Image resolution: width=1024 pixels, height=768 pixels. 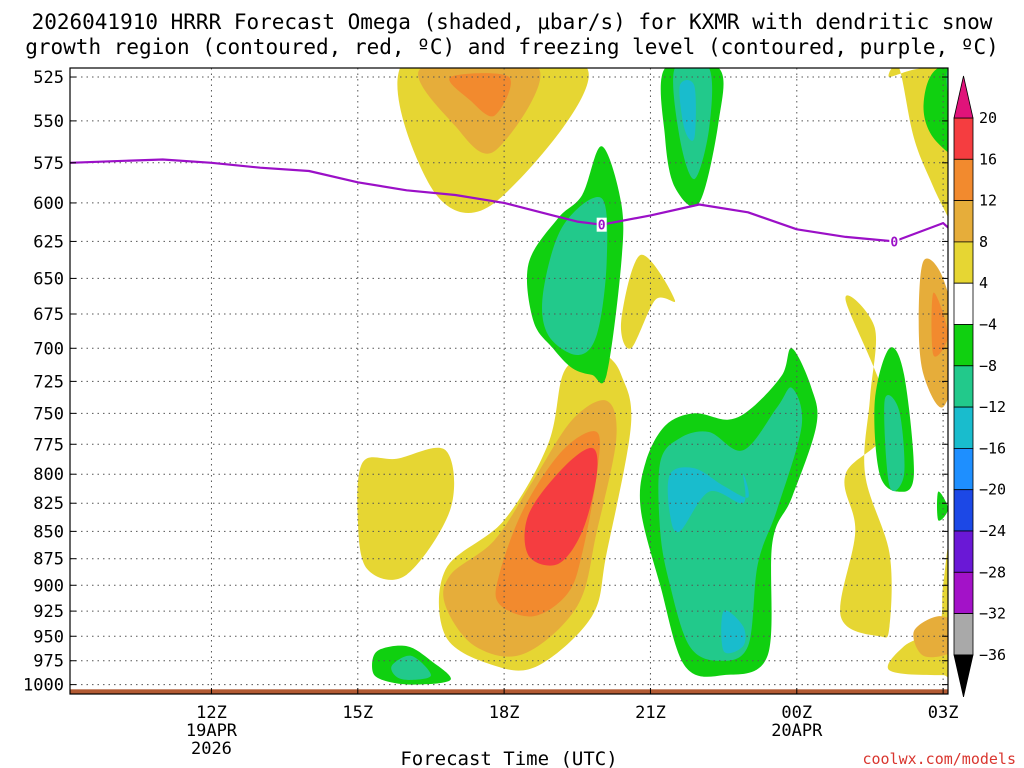 What do you see at coordinates (48, 532) in the screenshot?
I see `y-tick-label-850: 850` at bounding box center [48, 532].